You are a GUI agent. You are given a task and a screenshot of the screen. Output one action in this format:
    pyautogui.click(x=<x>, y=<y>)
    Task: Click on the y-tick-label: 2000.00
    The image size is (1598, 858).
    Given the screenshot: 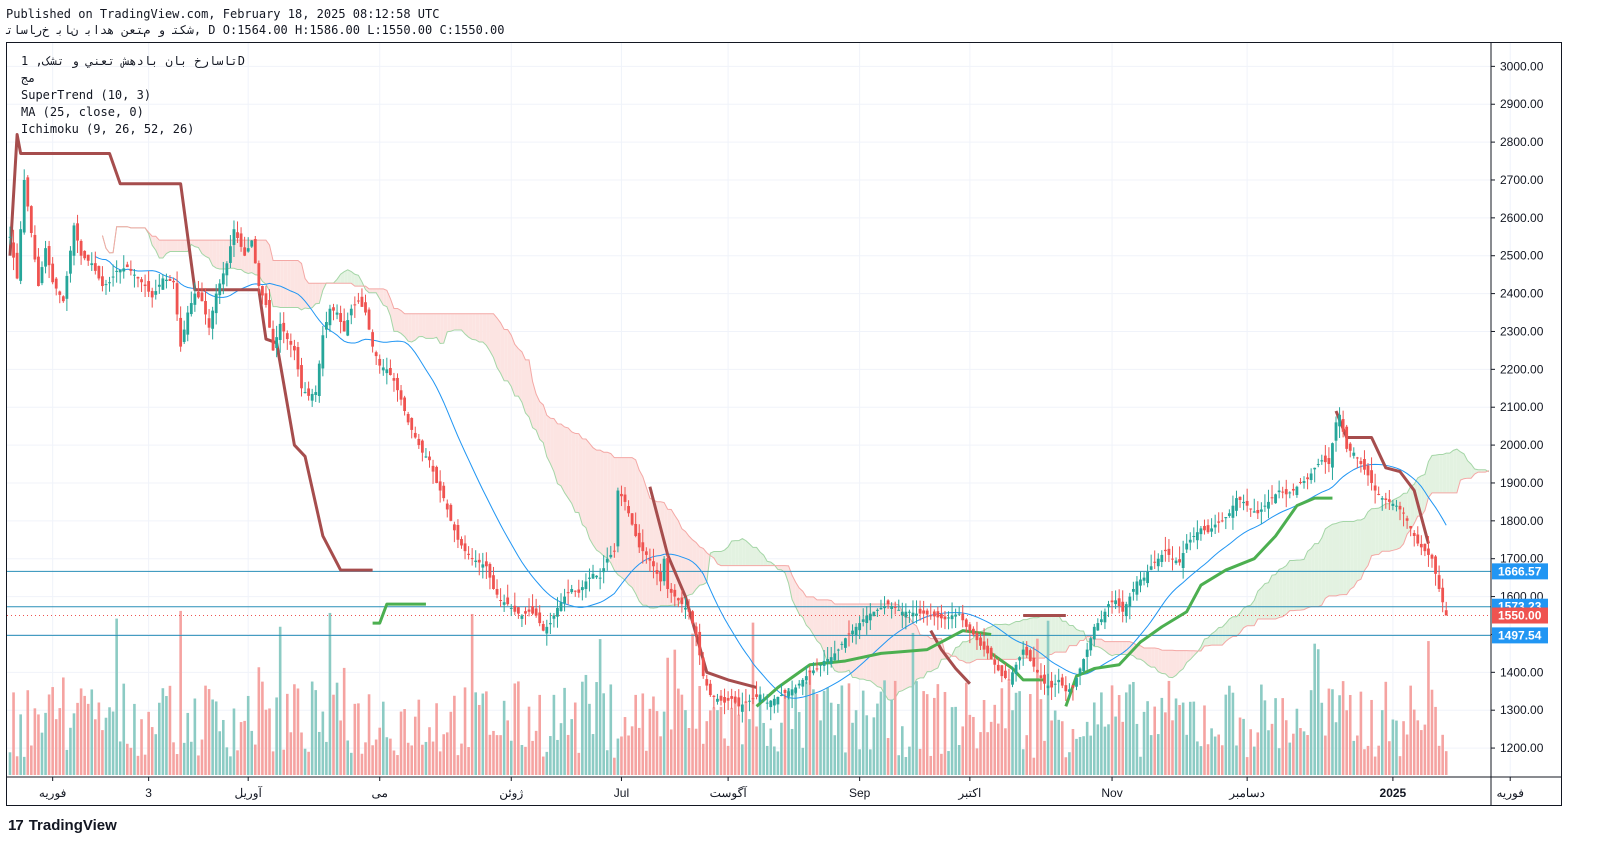 What is the action you would take?
    pyautogui.click(x=1522, y=445)
    